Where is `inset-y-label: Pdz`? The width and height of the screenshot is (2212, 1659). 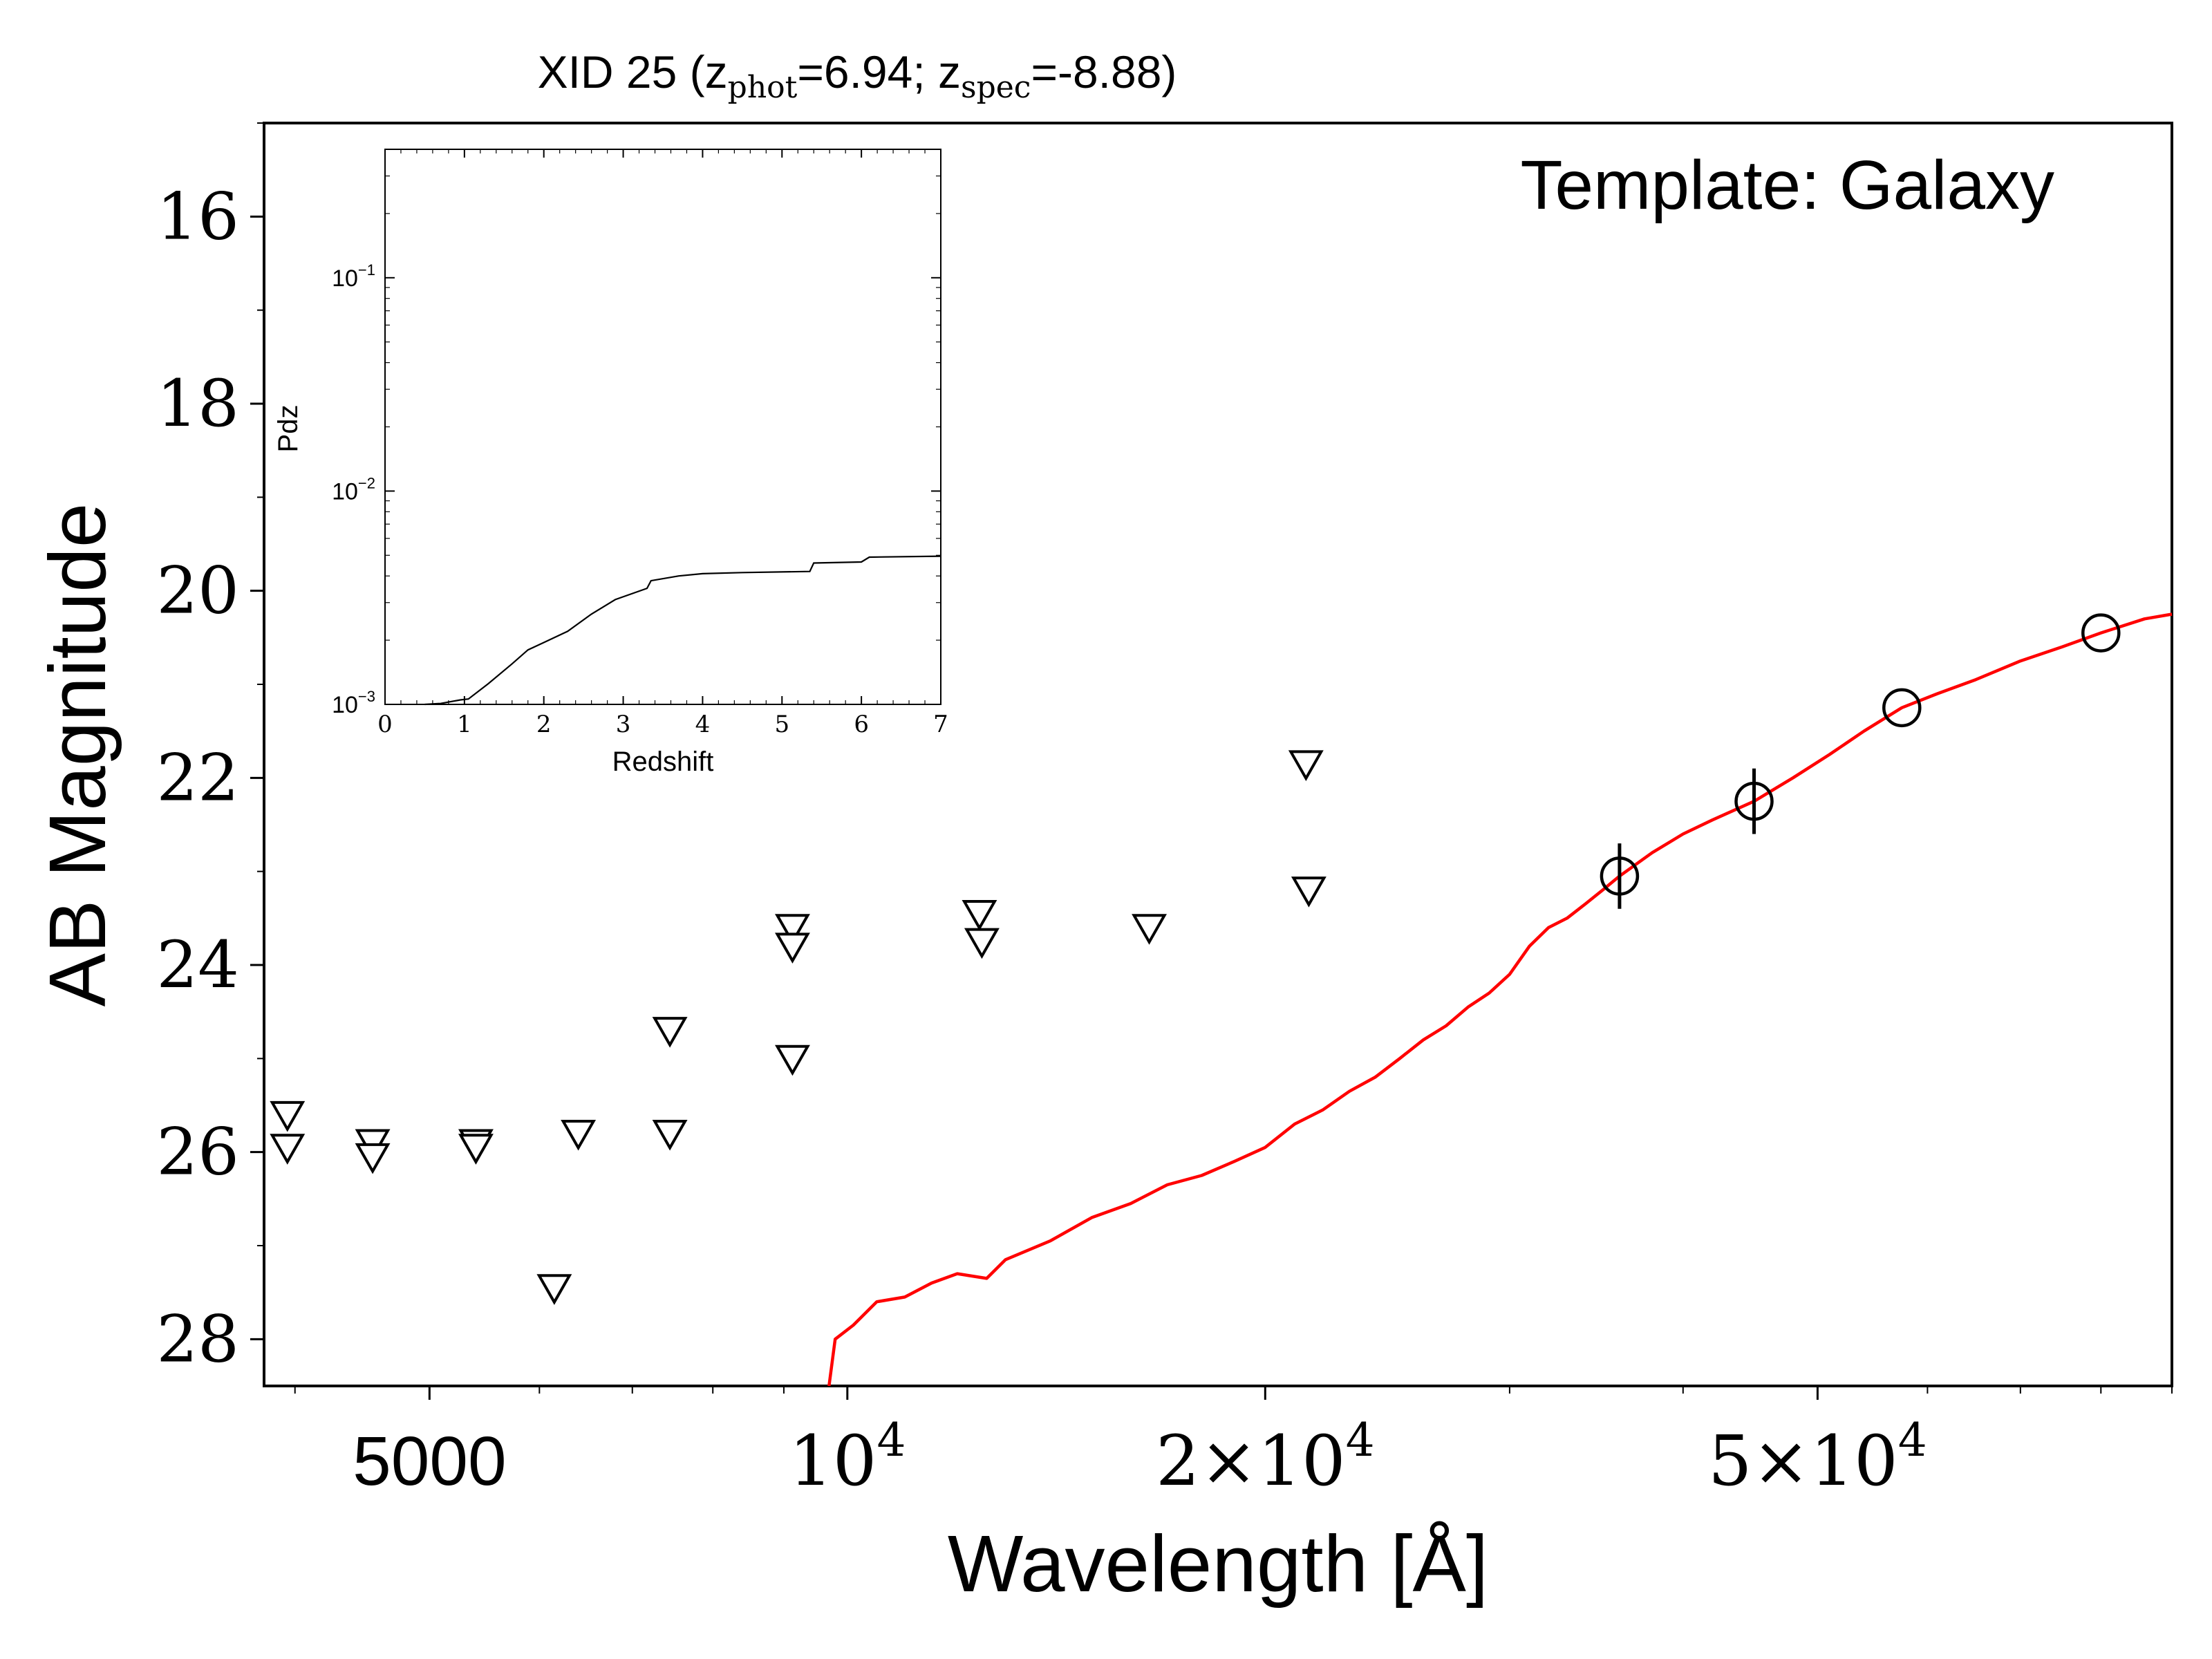
inset-y-label: Pdz is located at coordinates (288, 429).